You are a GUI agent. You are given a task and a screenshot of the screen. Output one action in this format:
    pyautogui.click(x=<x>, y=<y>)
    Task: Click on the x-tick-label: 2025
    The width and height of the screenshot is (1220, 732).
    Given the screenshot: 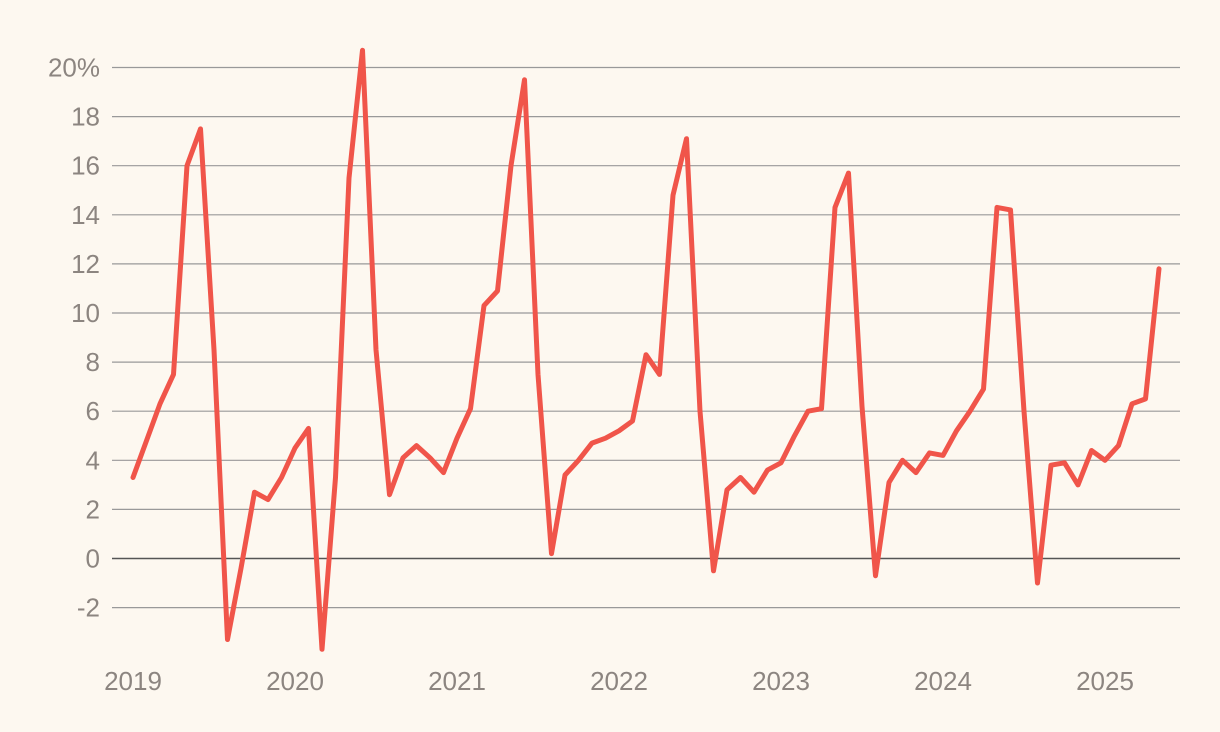 What is the action you would take?
    pyautogui.click(x=1105, y=681)
    